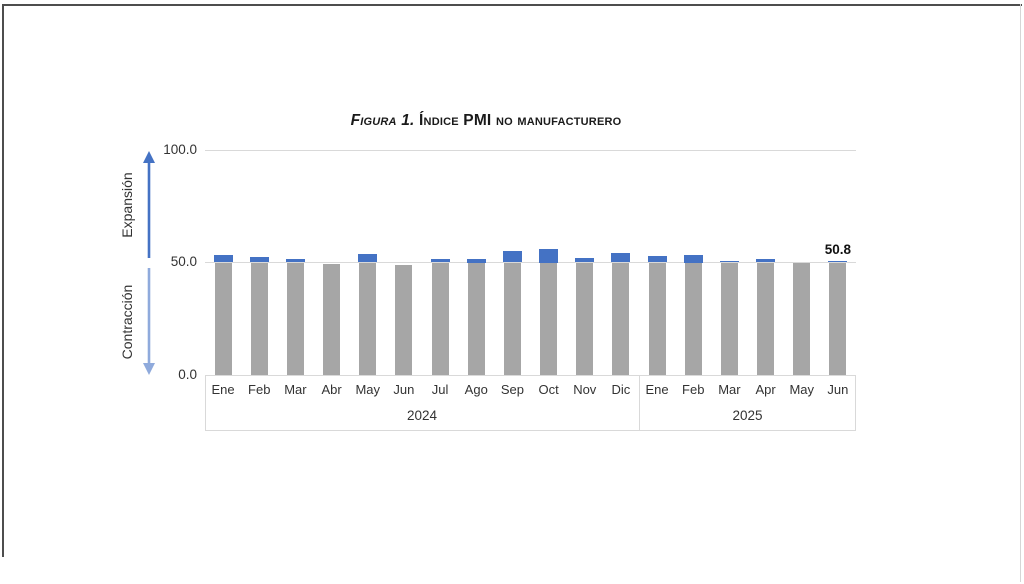  Describe the element at coordinates (548, 389) in the screenshot. I see `x-axis-month-label: Oct` at that location.